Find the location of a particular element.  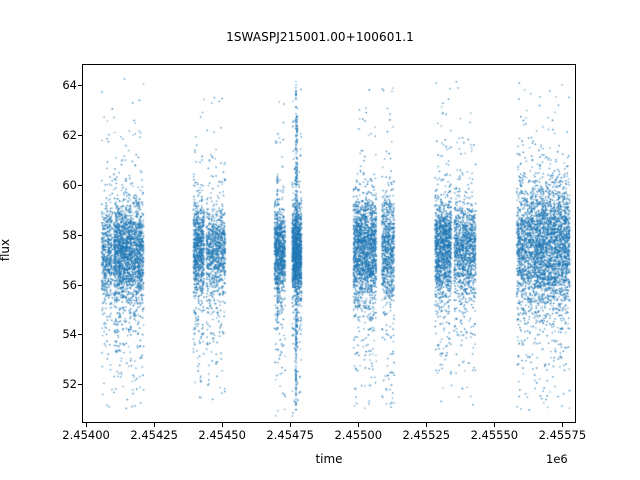

x-axis-offset-label: 1e6 is located at coordinates (557, 459).